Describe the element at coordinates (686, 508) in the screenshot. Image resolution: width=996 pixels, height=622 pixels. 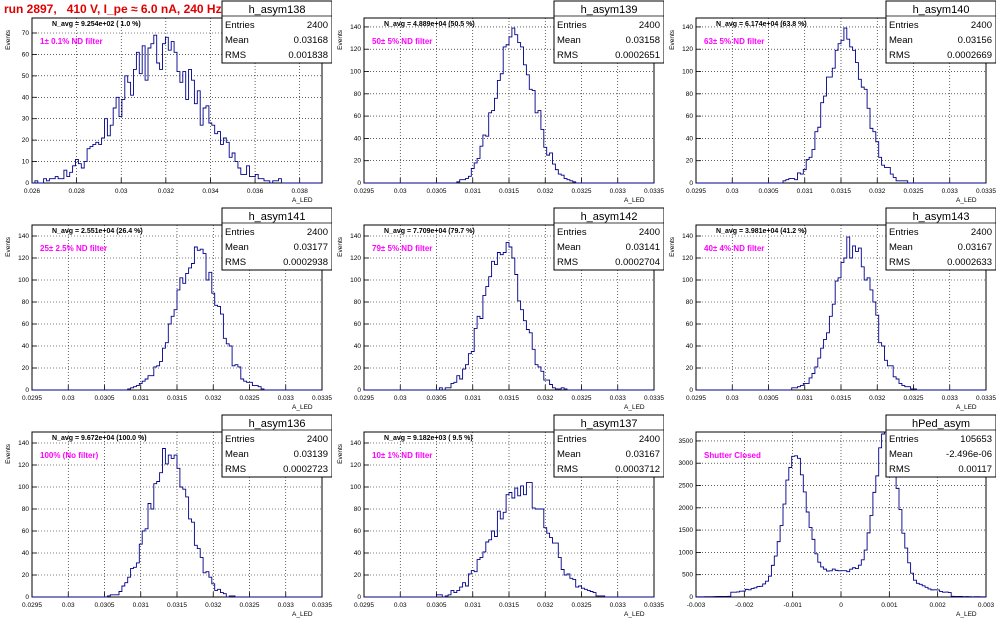
I see `y-tick-label: 2000` at that location.